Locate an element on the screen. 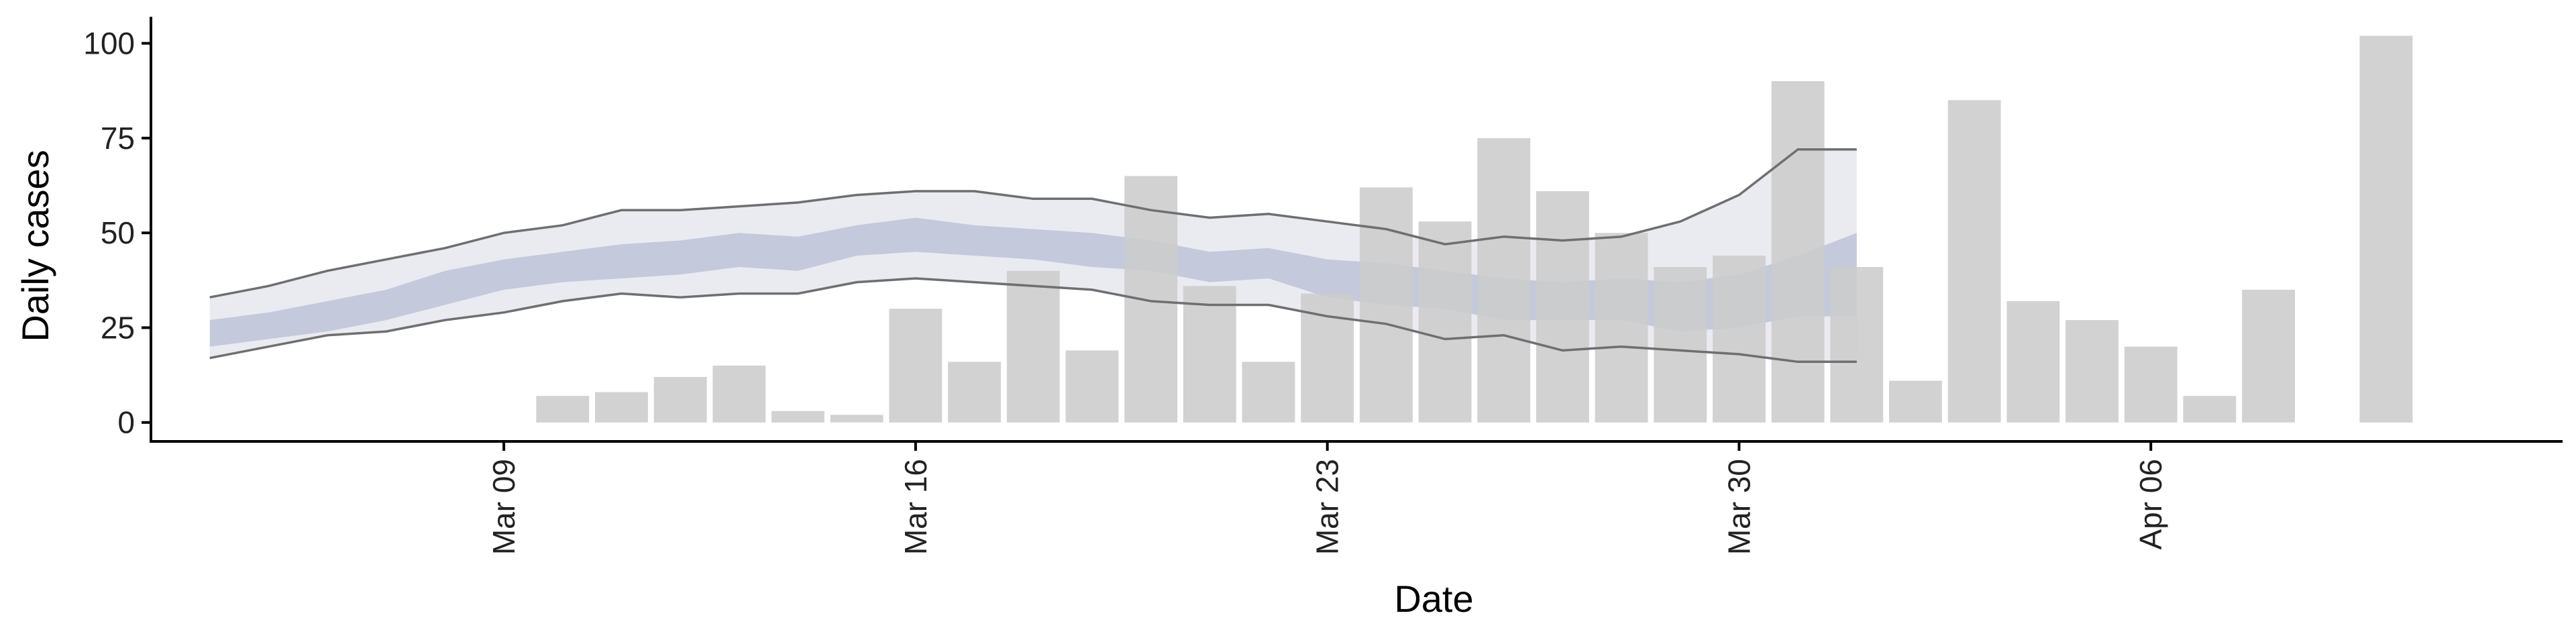 The width and height of the screenshot is (2576, 644). x-ticks: Mar 09 Mar 16 Mar 23 Mar 30 Apr 06 is located at coordinates (1327, 498).